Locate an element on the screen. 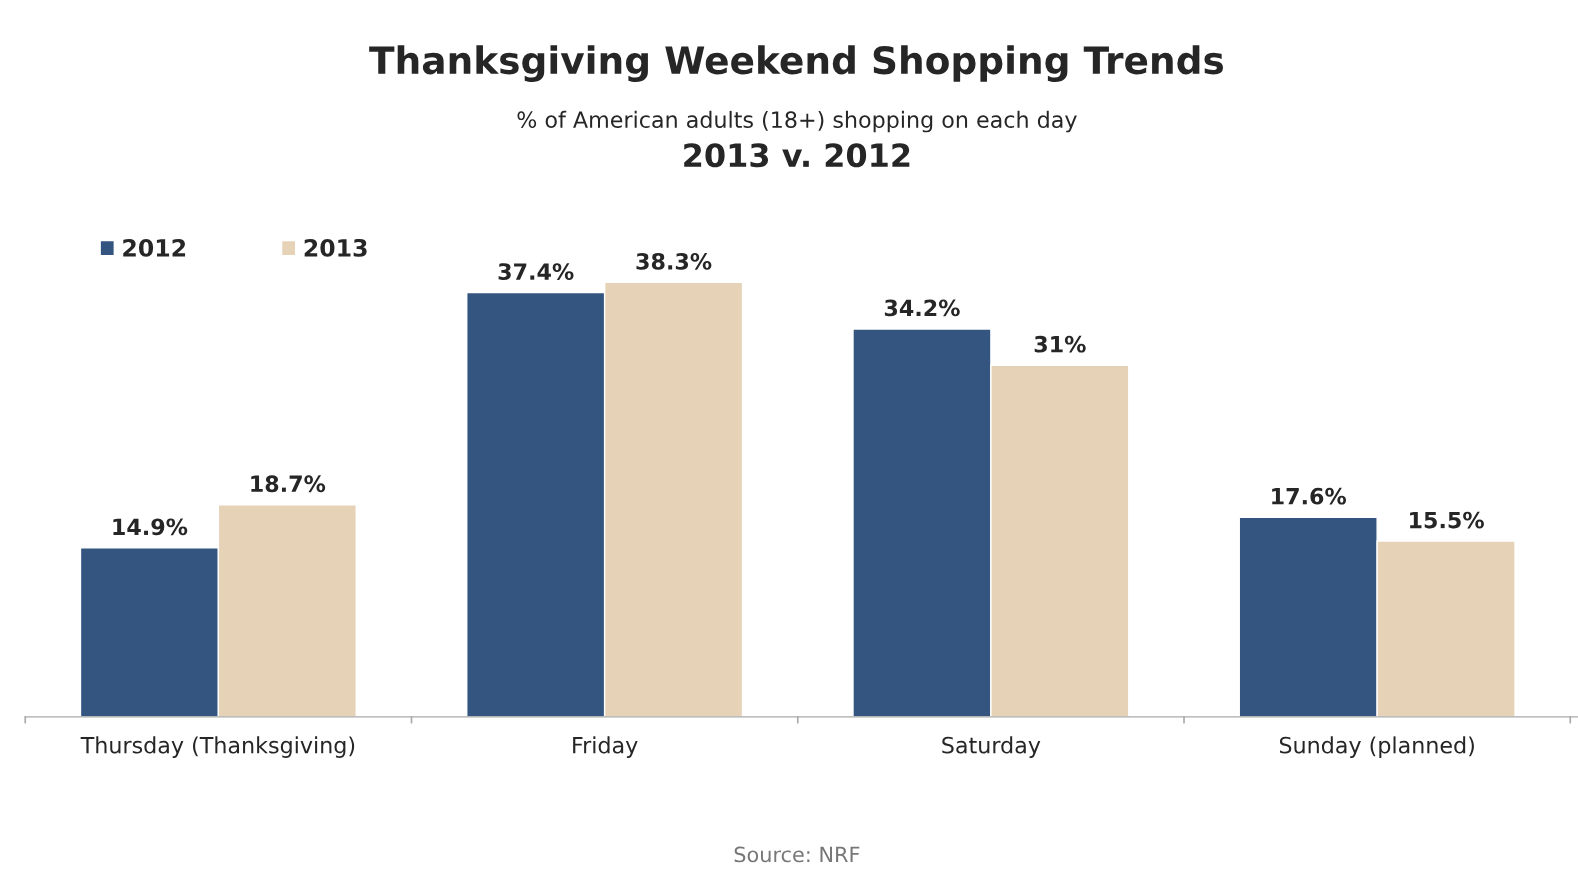  legend-label: 2012 is located at coordinates (154, 247).